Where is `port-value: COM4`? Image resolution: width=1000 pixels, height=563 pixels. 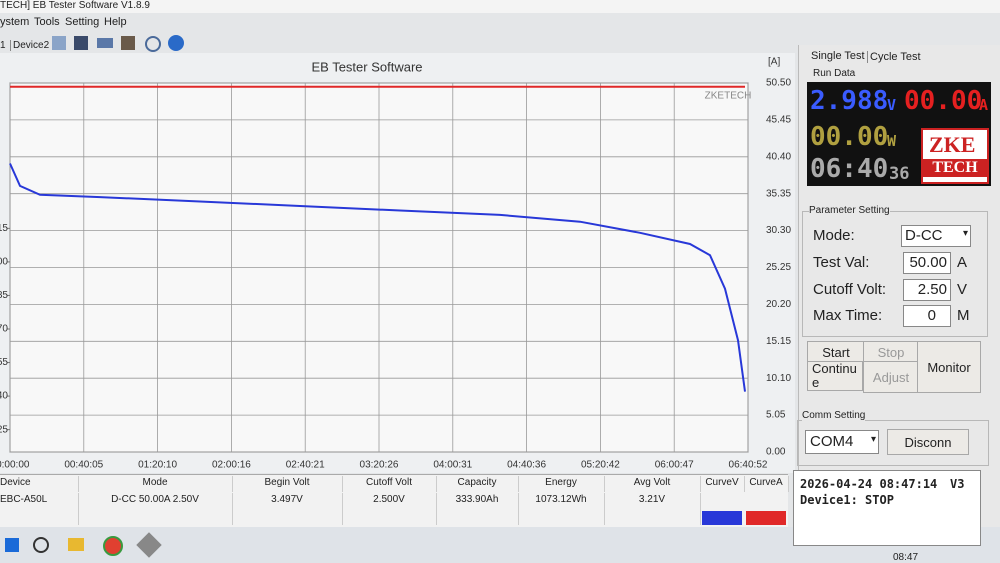 port-value: COM4 is located at coordinates (832, 441).